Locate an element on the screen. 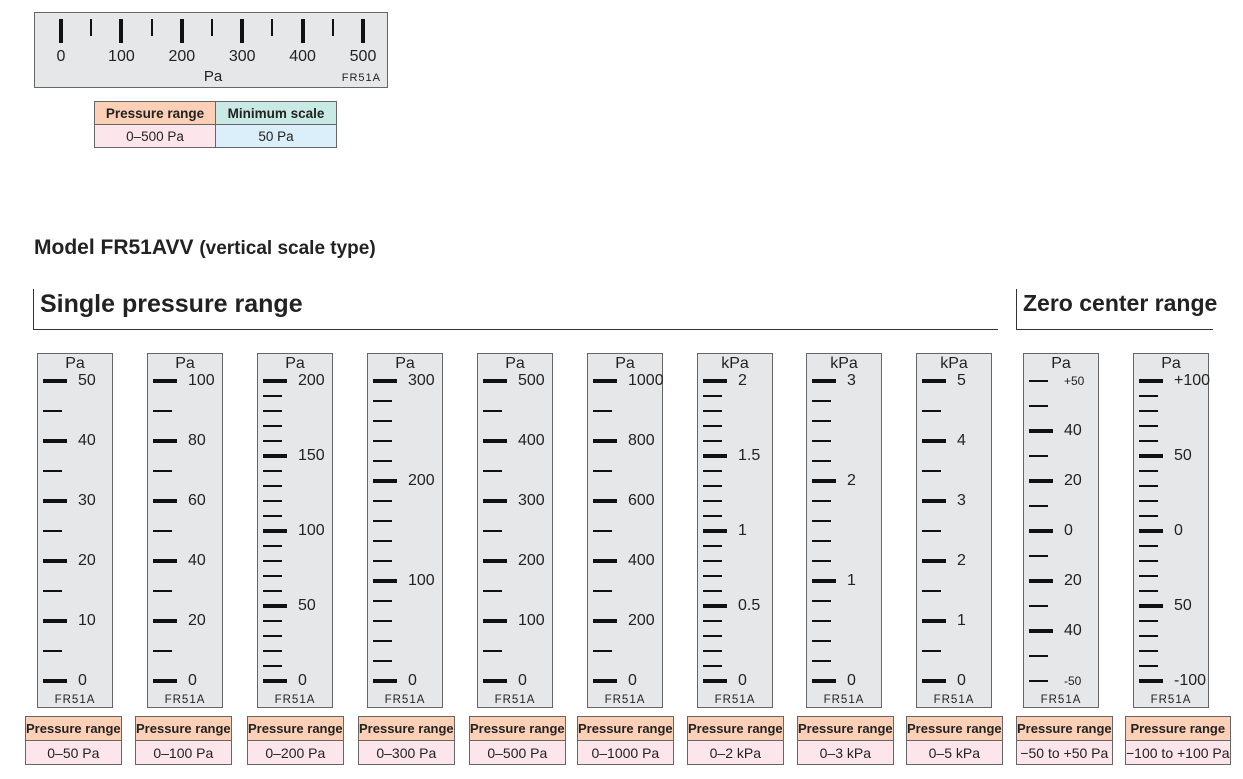  tick-label: 100 is located at coordinates (531, 620).